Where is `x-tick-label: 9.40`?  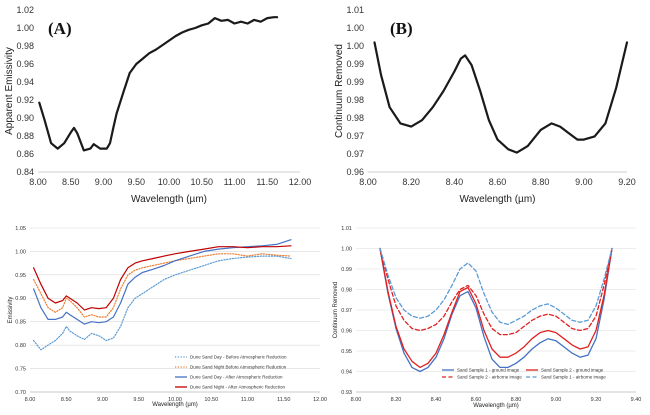
x-tick-label: 9.40 is located at coordinates (636, 400).